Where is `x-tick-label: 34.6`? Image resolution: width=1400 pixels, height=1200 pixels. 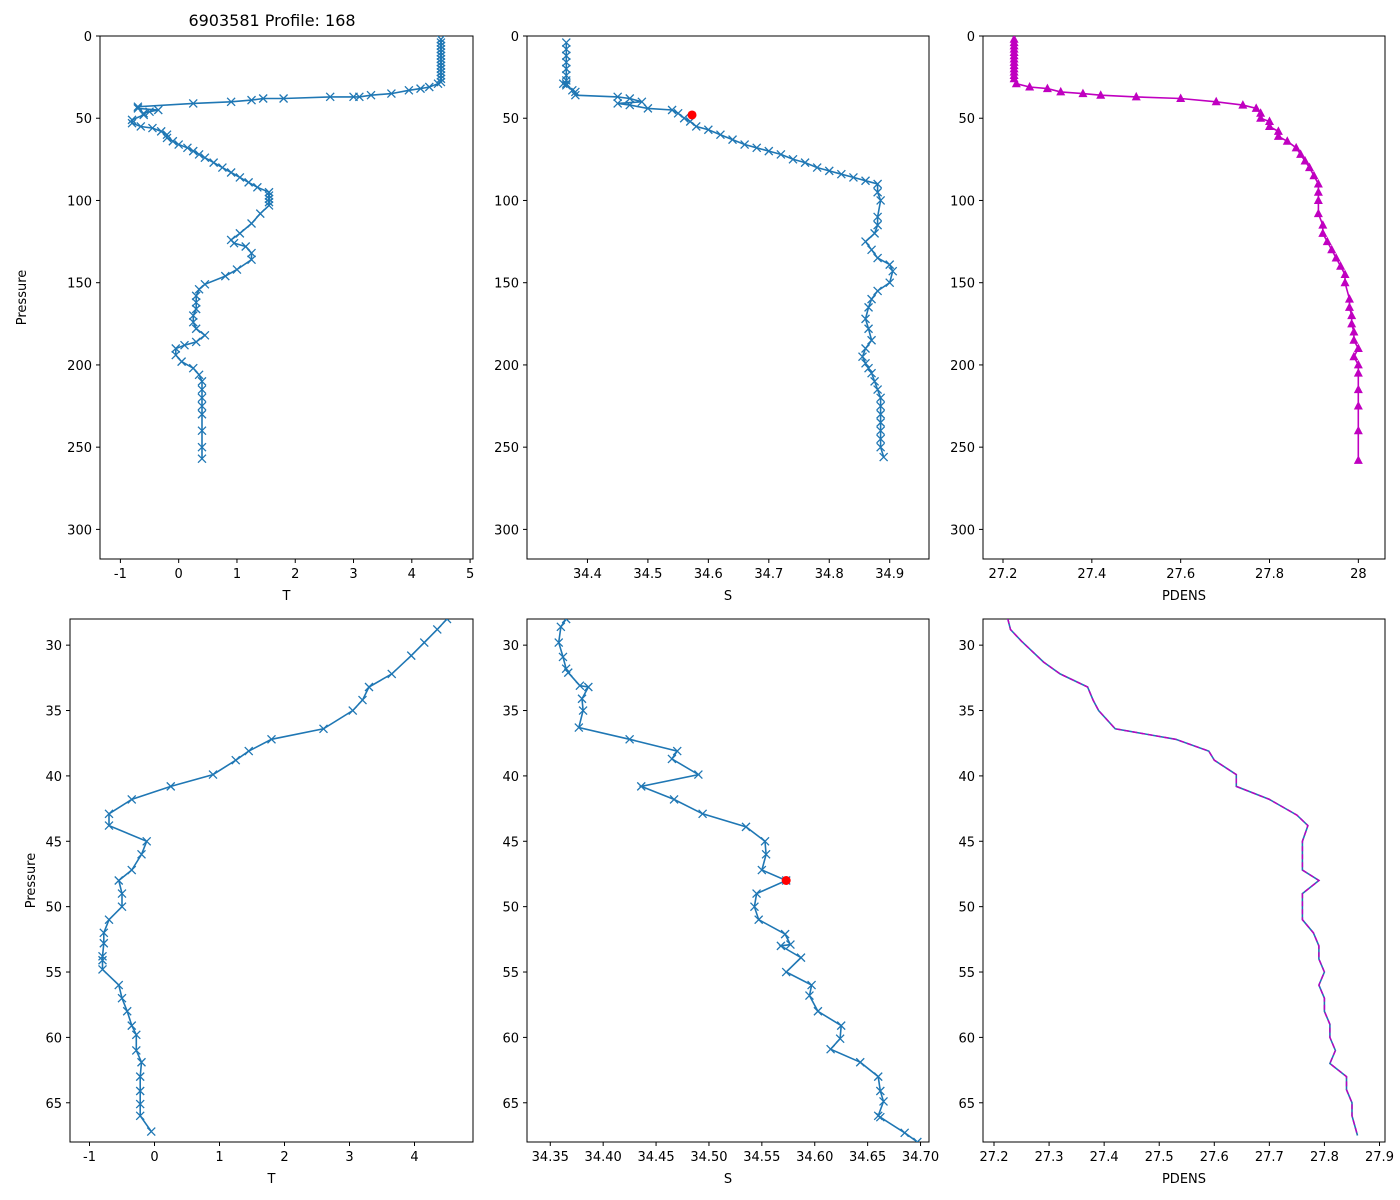 x-tick-label: 34.6 is located at coordinates (708, 574).